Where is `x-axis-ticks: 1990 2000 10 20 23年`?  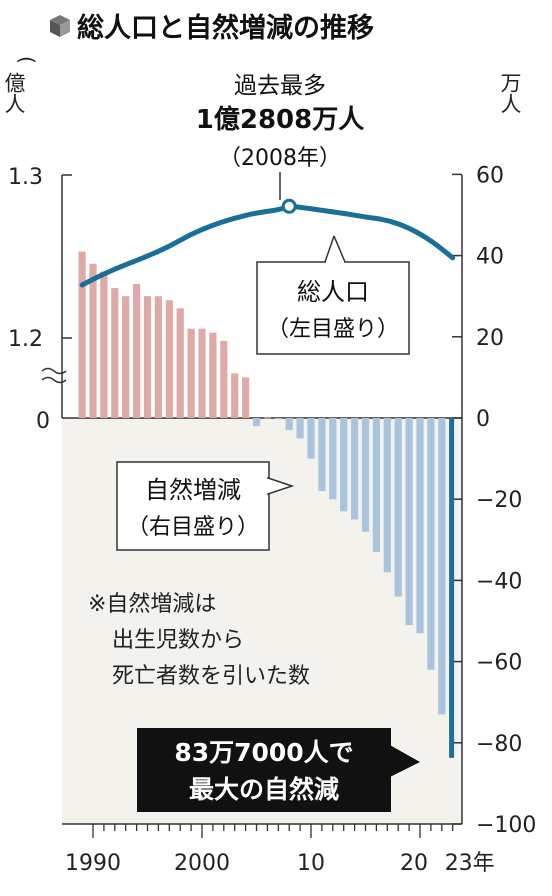 x-axis-ticks: 1990 2000 10 20 23年 is located at coordinates (280, 850).